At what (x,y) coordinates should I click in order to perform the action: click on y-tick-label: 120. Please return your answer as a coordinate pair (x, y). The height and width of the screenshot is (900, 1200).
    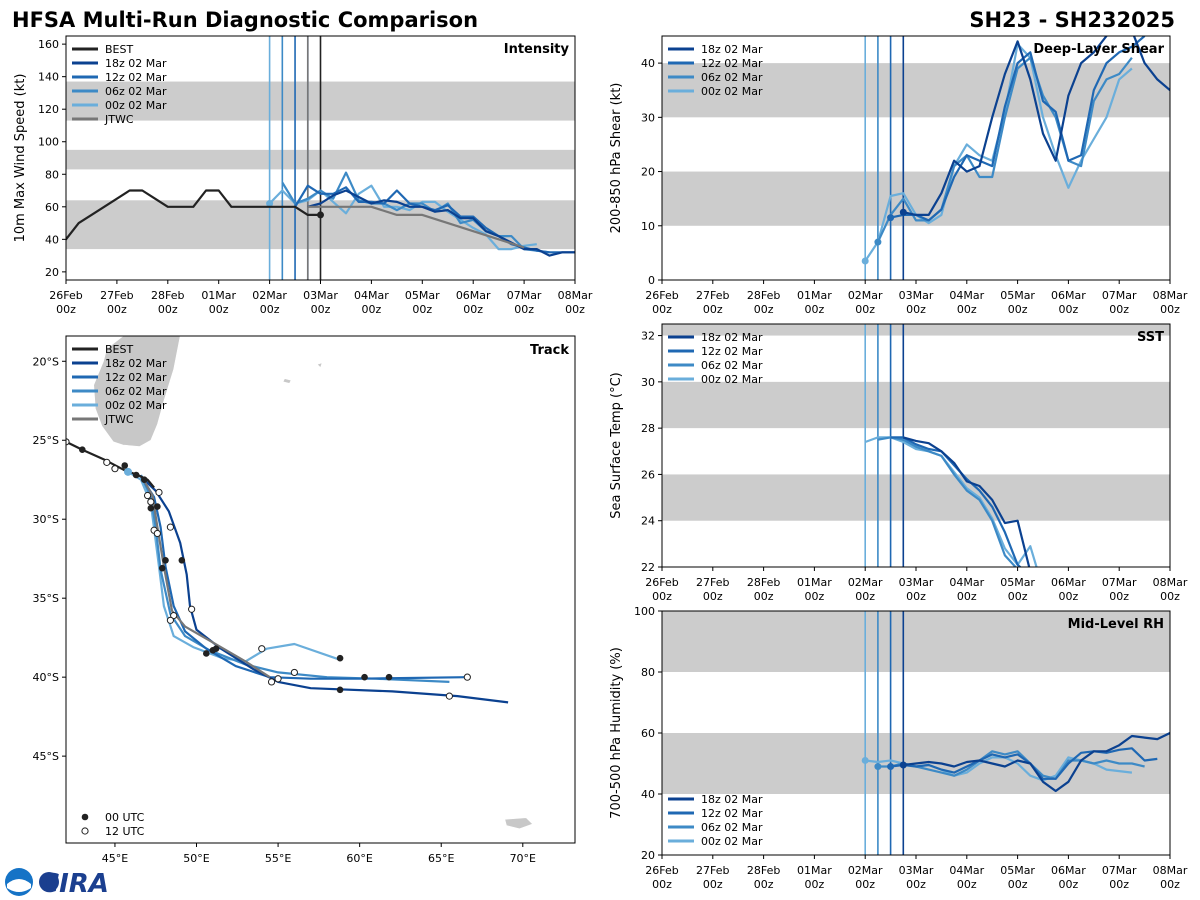
    Looking at the image, I should click on (48, 109).